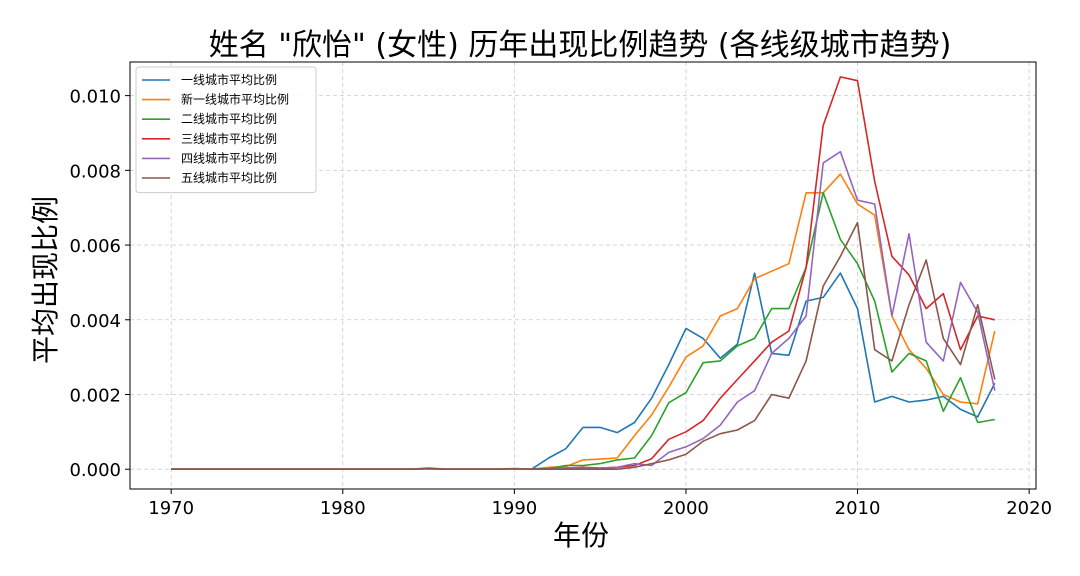 This screenshot has height=576, width=1080. Describe the element at coordinates (45, 280) in the screenshot. I see `y-axis-label: 平均出现比例` at that location.